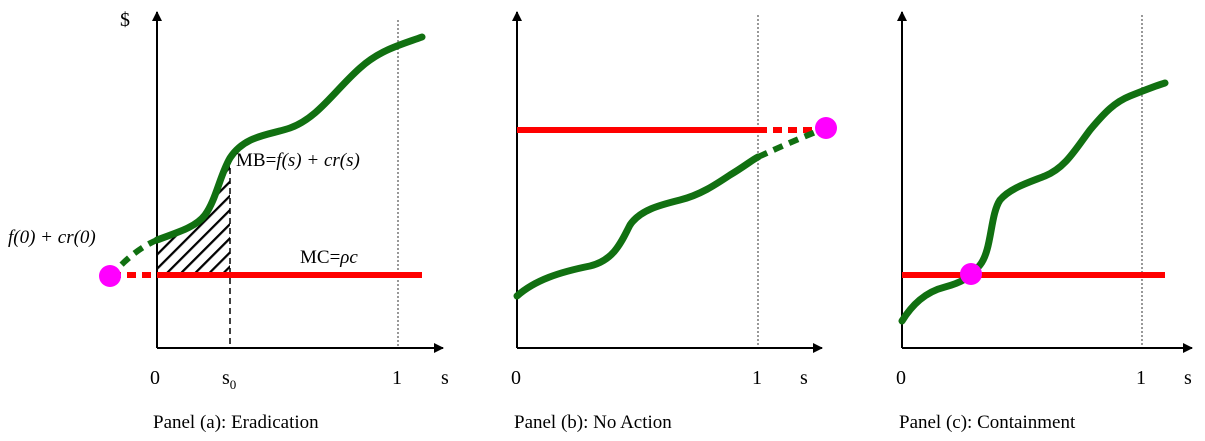 The image size is (1205, 441). What do you see at coordinates (193, 216) in the screenshot?
I see `hatched-region` at bounding box center [193, 216].